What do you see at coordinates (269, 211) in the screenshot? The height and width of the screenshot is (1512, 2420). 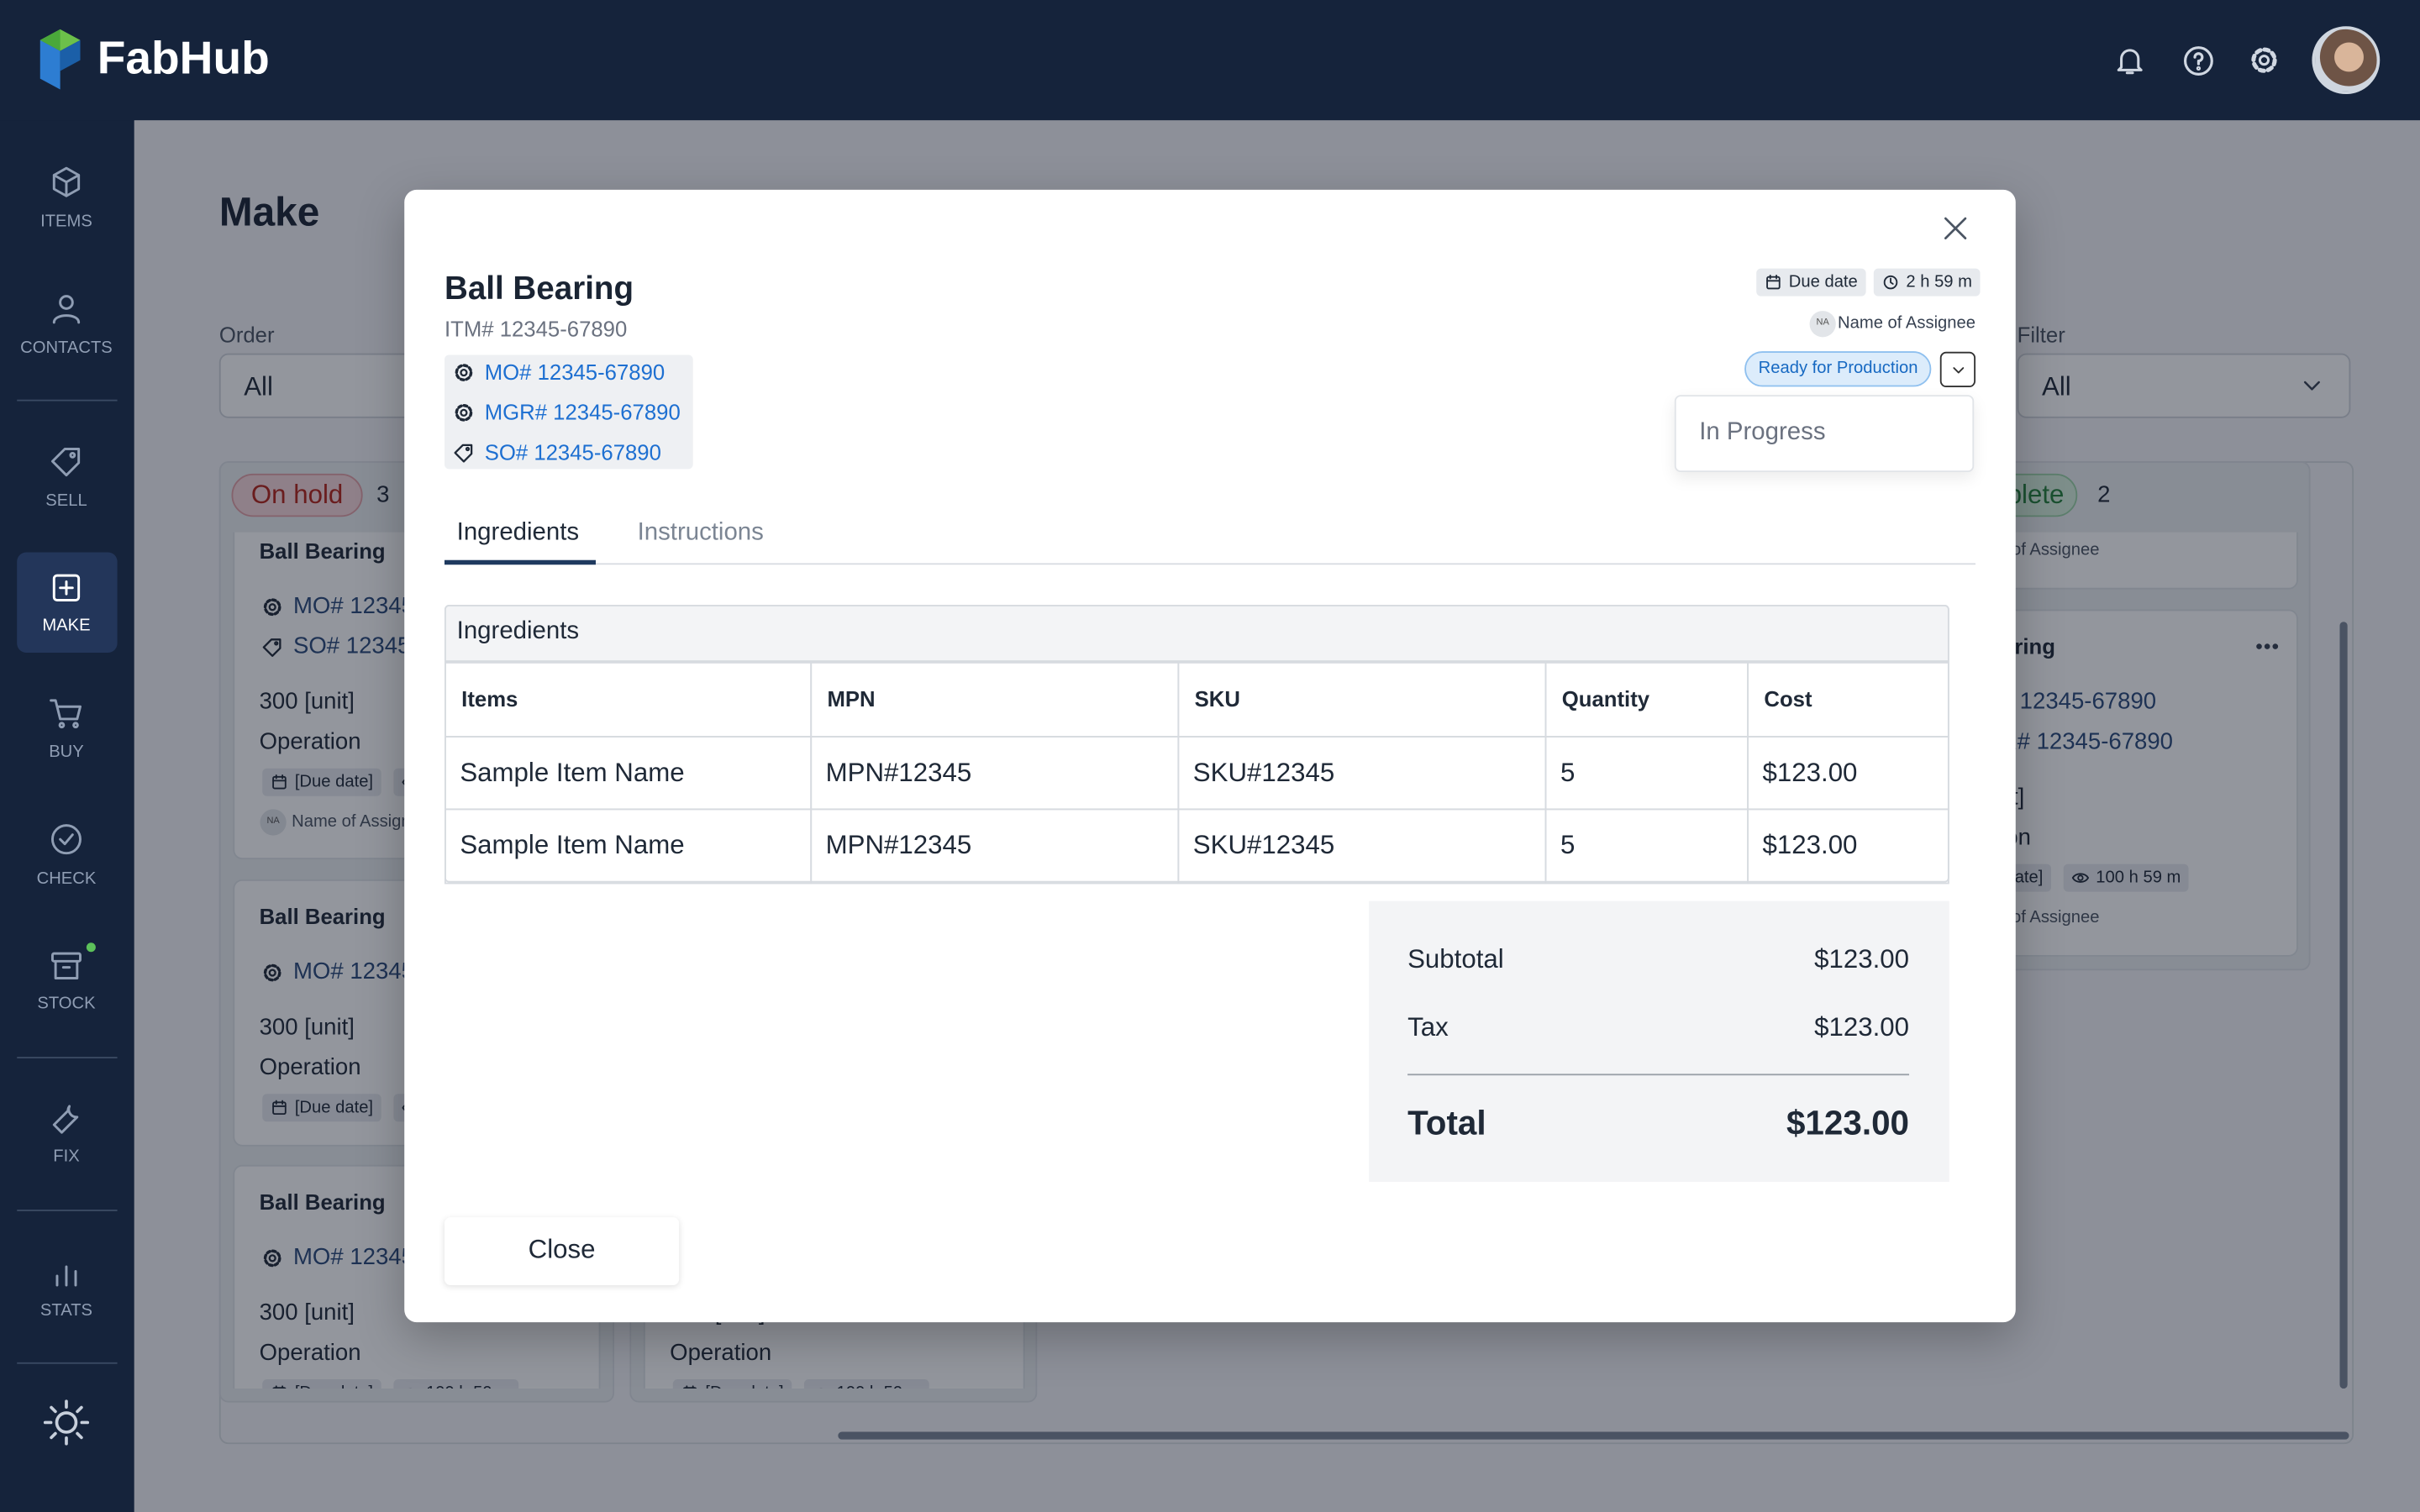 I see `page-title: Make` at bounding box center [269, 211].